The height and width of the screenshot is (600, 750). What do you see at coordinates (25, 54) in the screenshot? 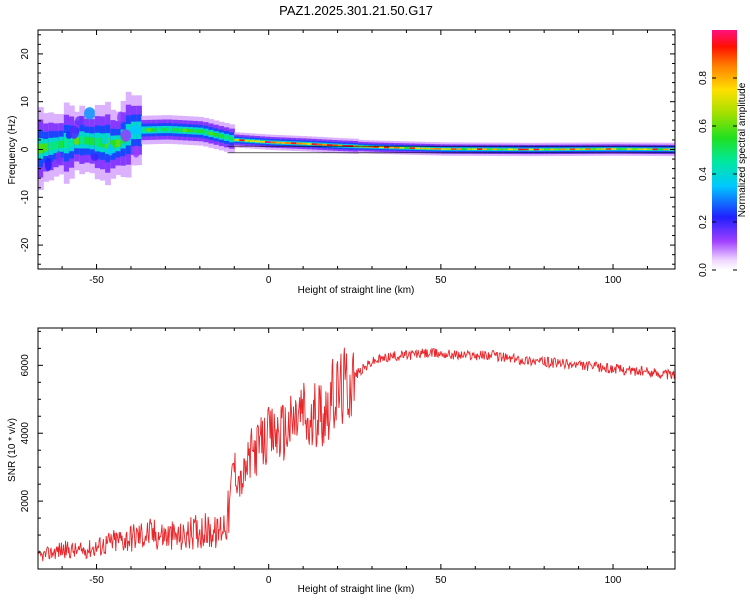
I see `y-tick-label: 20` at bounding box center [25, 54].